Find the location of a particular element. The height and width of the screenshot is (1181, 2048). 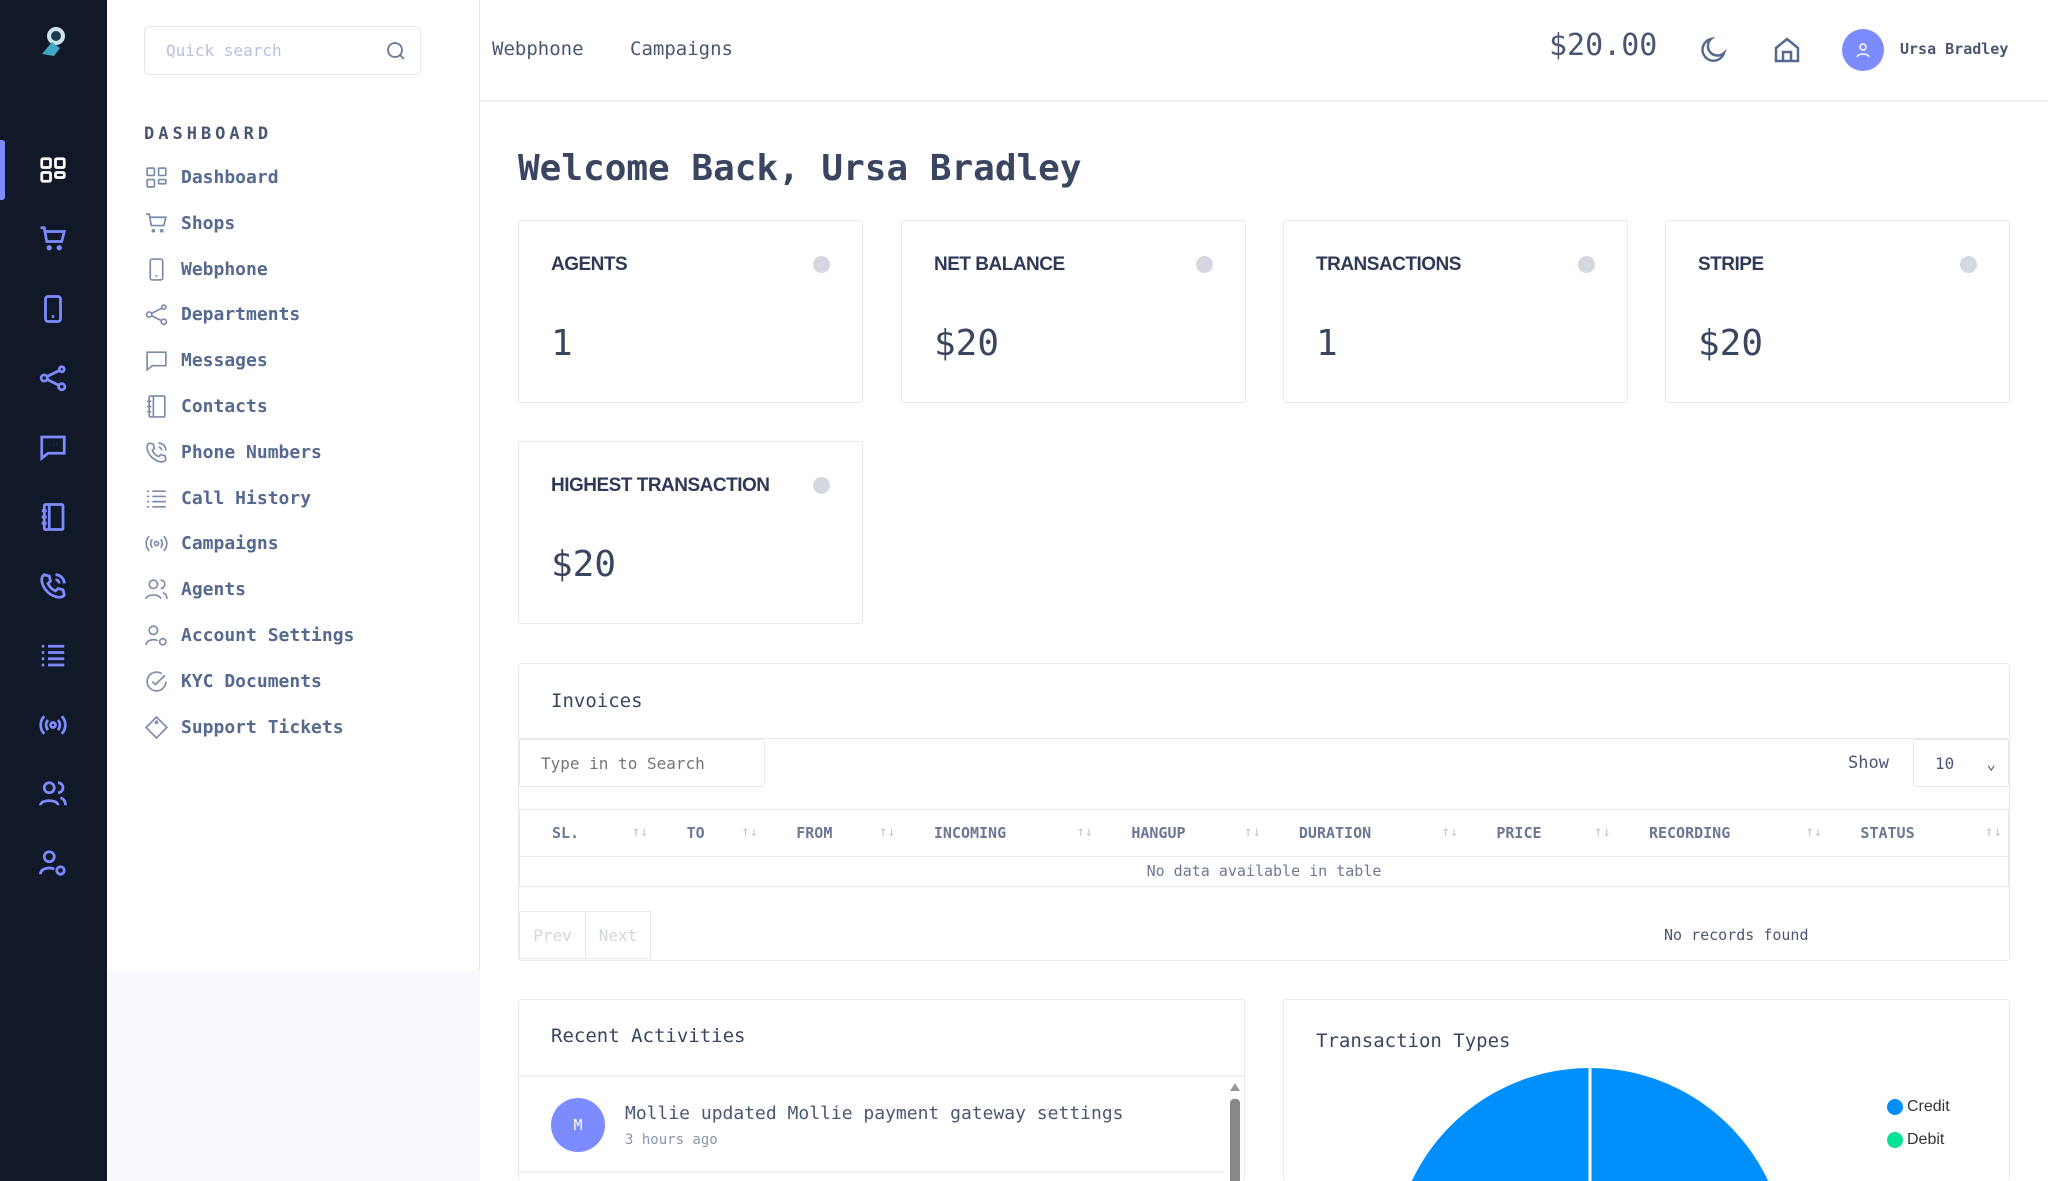

grid-icon is located at coordinates (156, 177).